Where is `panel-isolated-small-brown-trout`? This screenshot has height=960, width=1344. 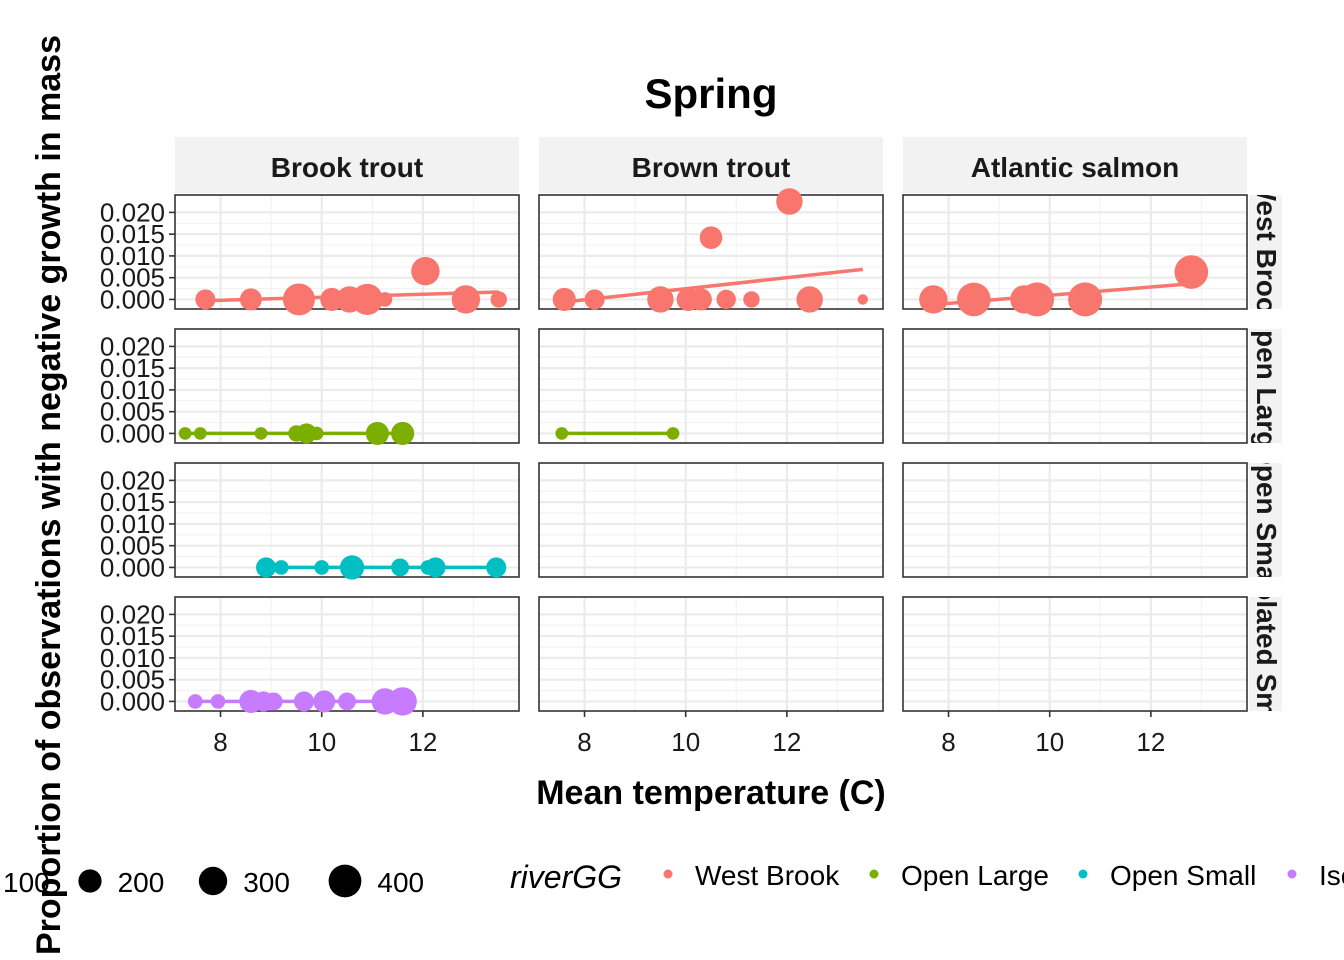
panel-isolated-small-brown-trout is located at coordinates (711, 654).